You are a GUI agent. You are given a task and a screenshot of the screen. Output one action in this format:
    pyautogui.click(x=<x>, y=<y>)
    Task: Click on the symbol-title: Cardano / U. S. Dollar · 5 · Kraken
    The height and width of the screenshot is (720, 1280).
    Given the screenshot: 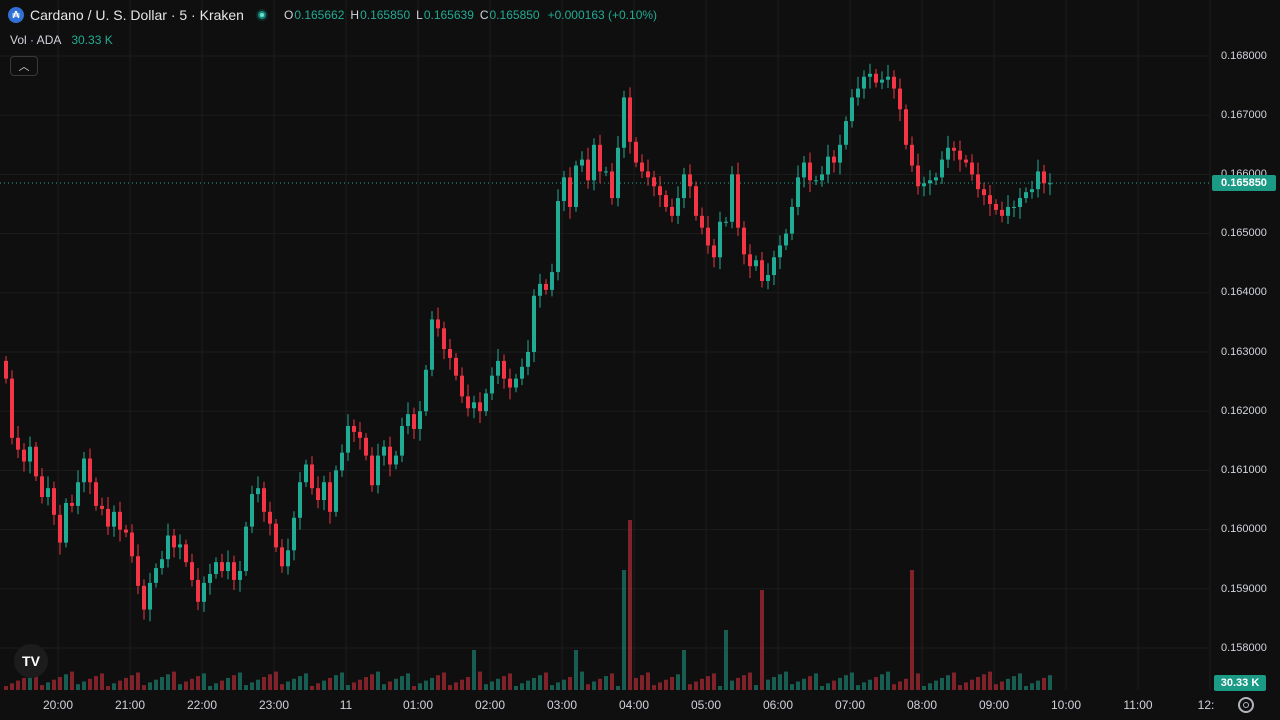 What is the action you would take?
    pyautogui.click(x=137, y=15)
    